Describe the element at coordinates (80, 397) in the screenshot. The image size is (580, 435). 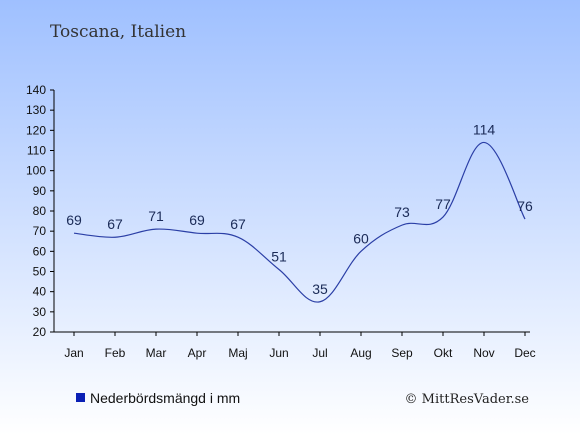
I see `legend-swatch` at that location.